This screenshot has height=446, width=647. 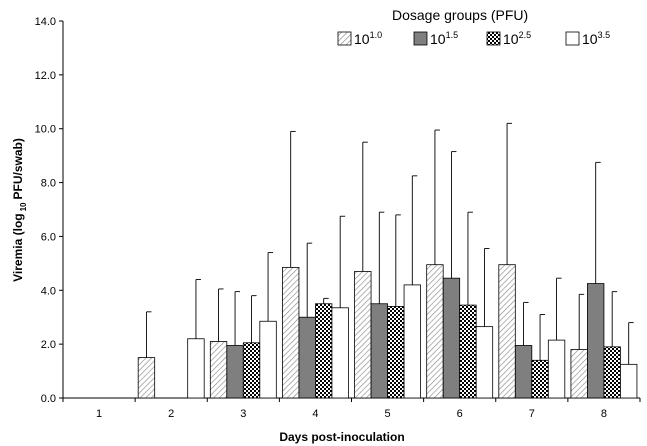 I want to click on bar-day8-series4, so click(x=629, y=381).